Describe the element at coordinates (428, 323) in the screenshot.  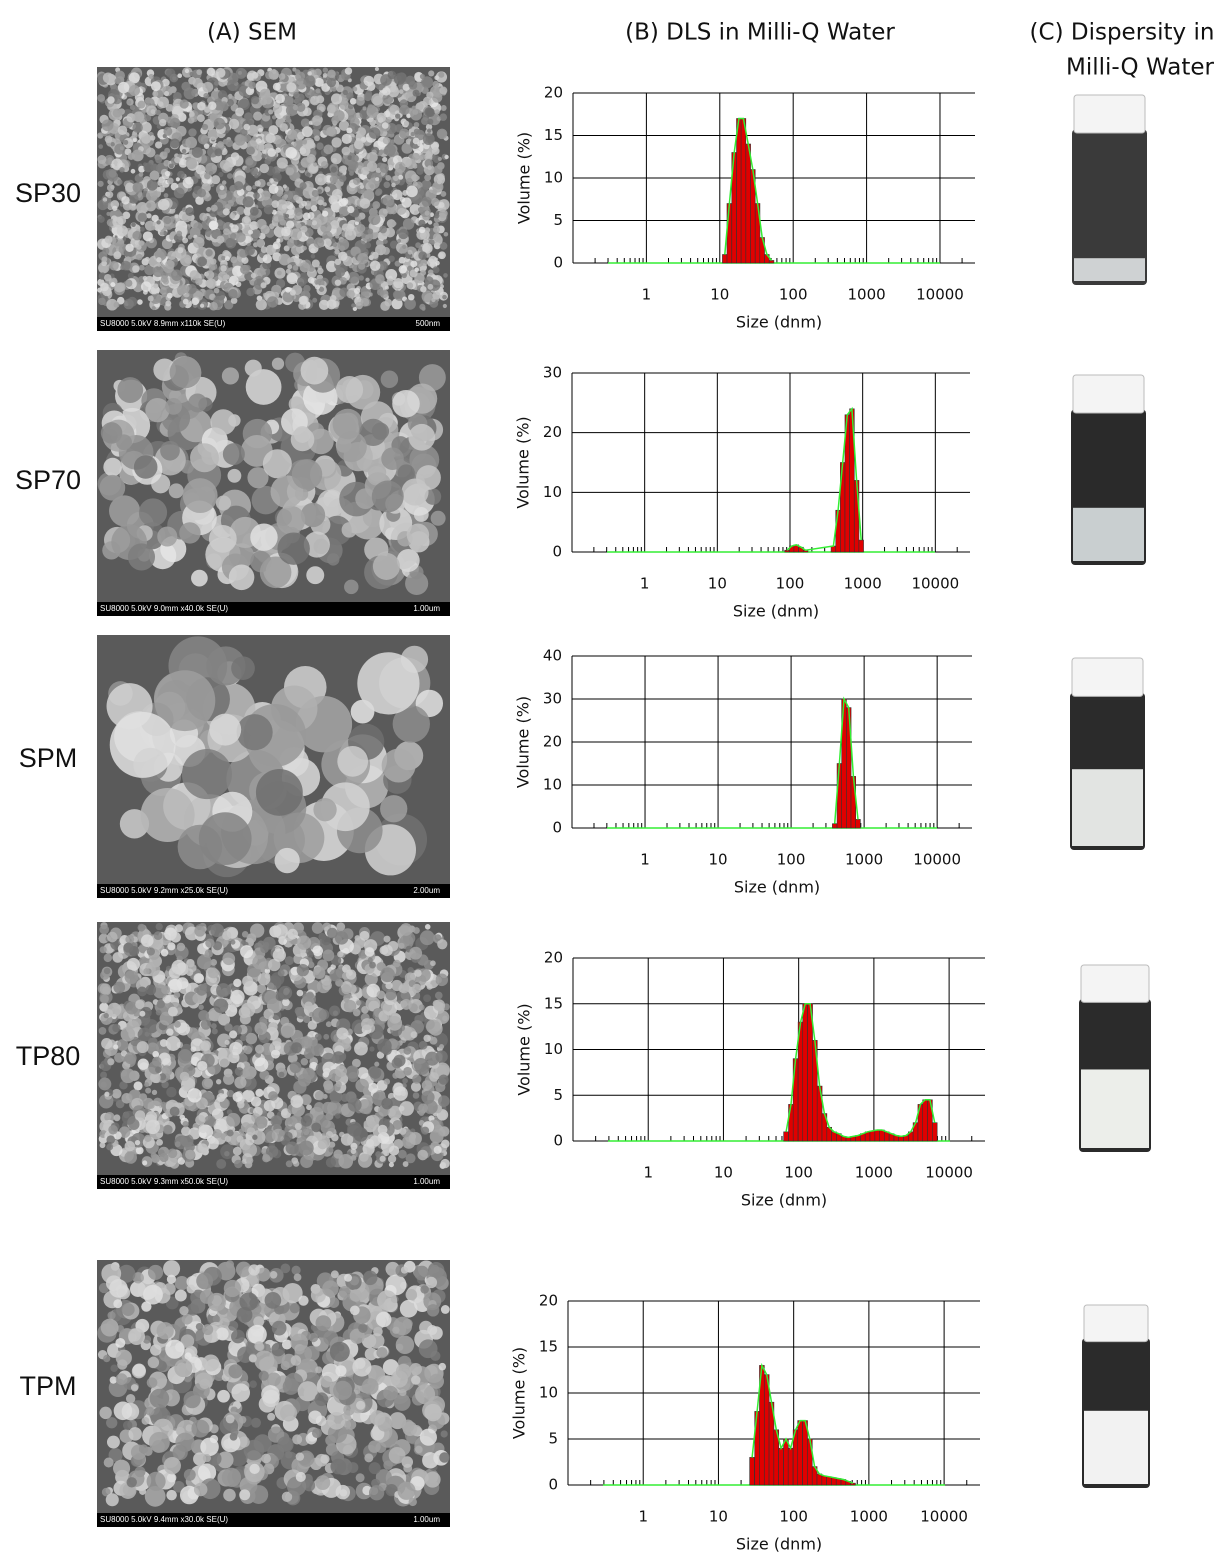
I see `sem-scale: 500nm` at that location.